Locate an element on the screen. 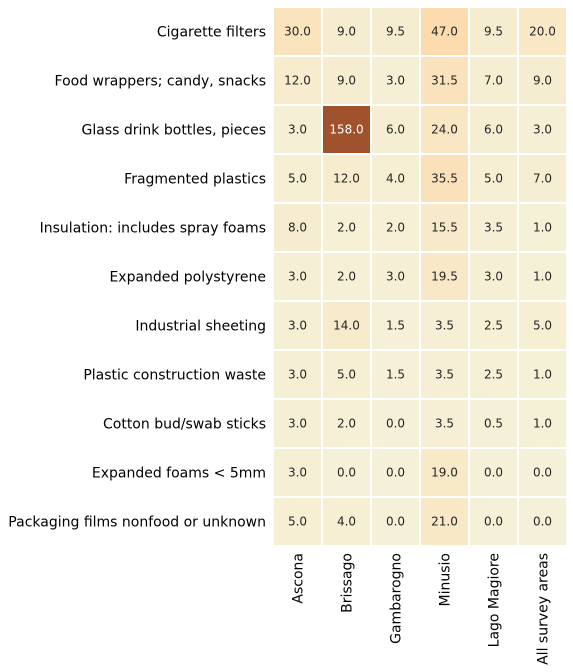 The image size is (573, 672). column-tick-label: Ascona is located at coordinates (299, 578).